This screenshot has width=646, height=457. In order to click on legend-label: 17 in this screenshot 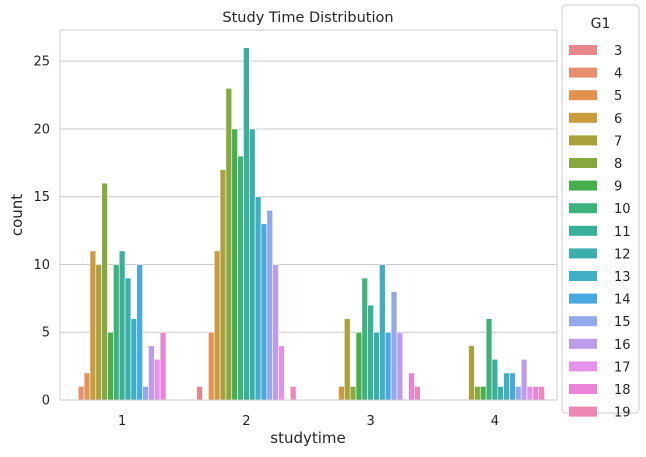, I will do `click(622, 367)`.